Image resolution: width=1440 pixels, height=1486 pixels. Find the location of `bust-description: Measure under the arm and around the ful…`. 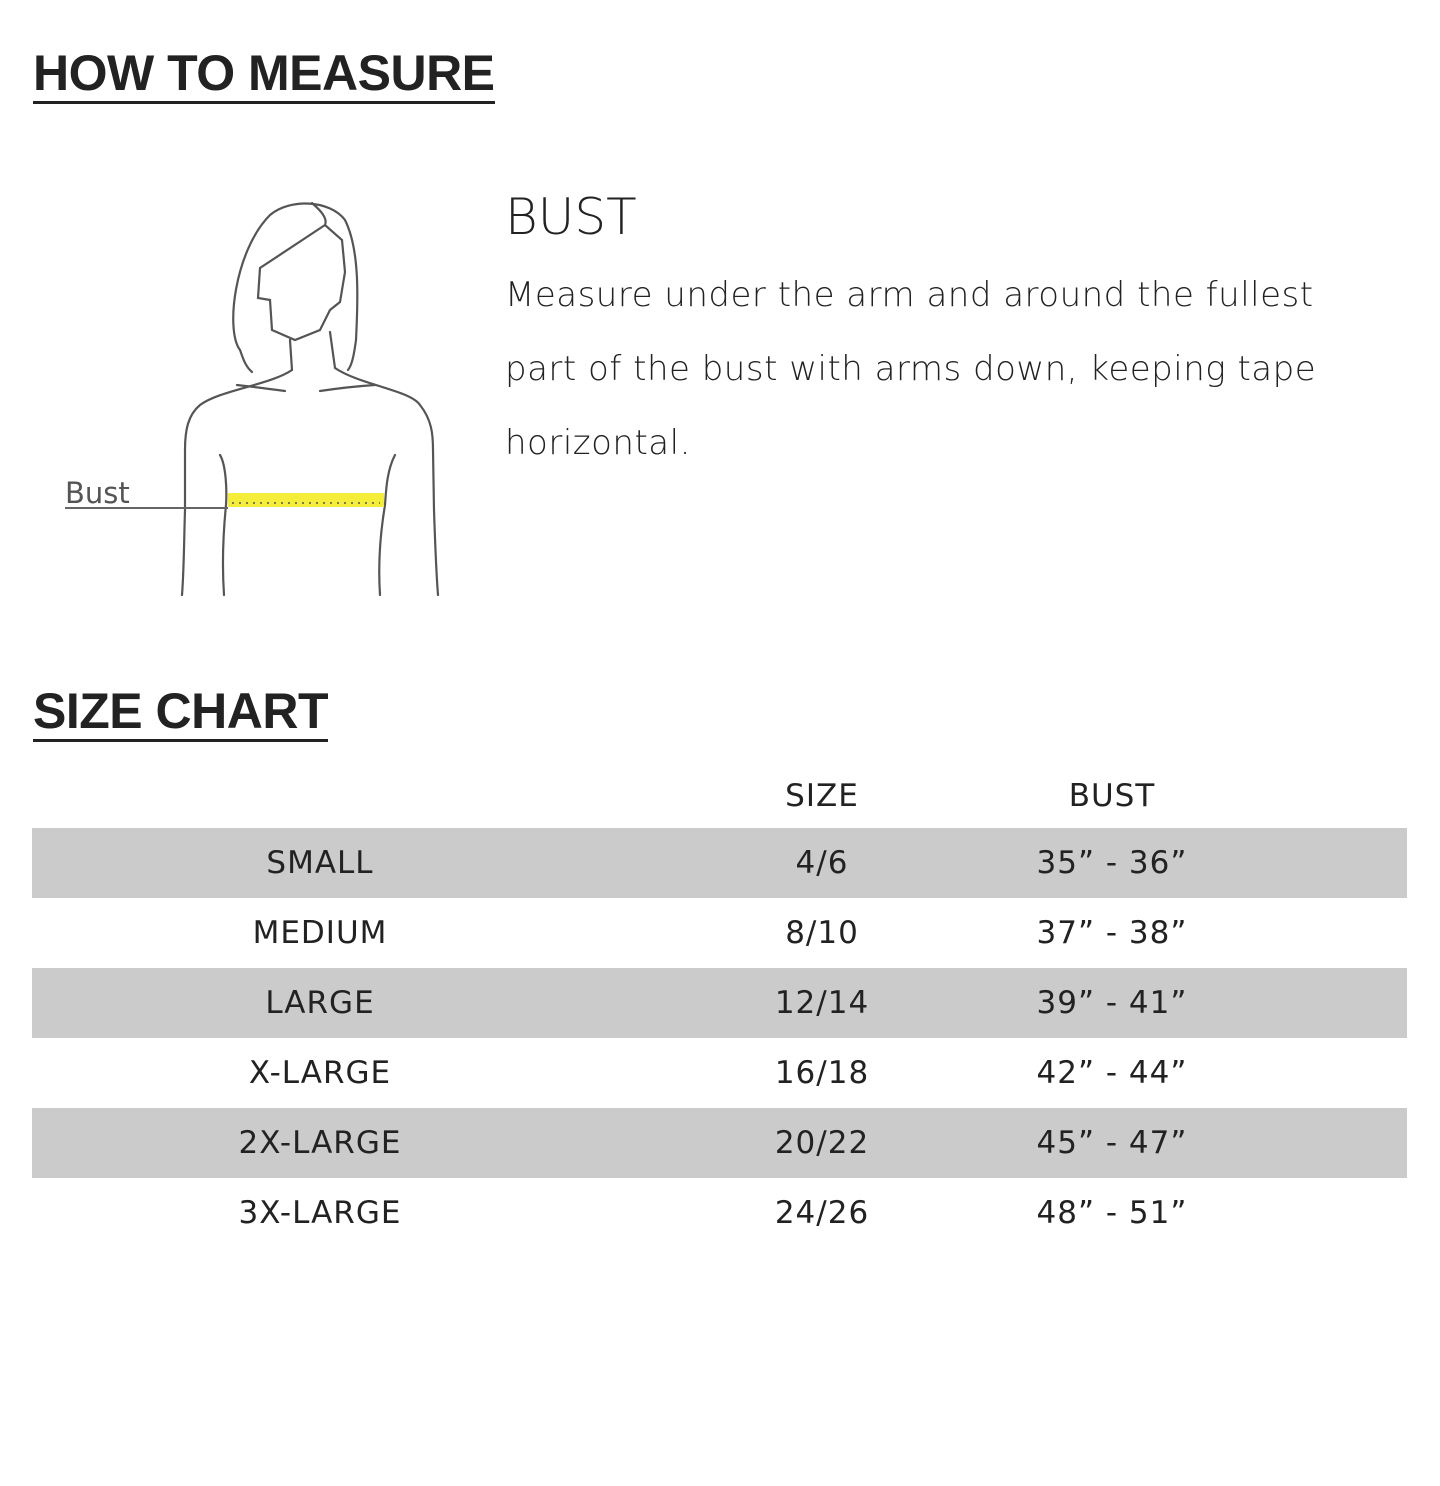

bust-description: Measure under the arm and around the ful… is located at coordinates (911, 369).